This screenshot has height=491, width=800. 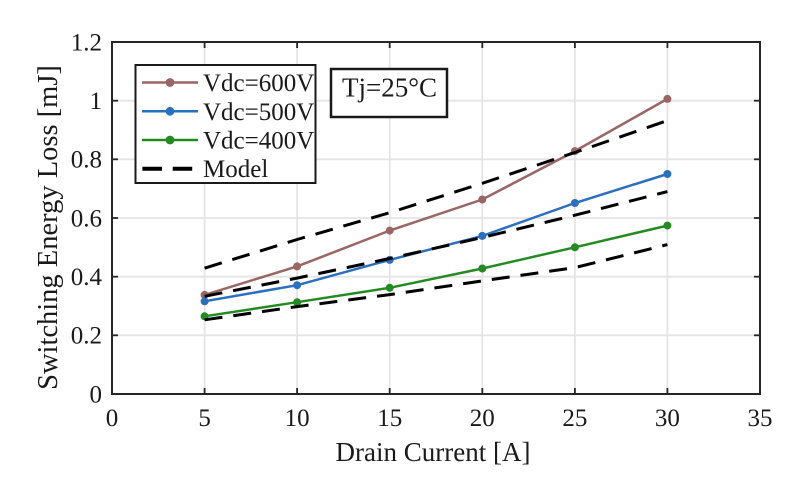 I want to click on svg-text: Model, so click(x=235, y=169).